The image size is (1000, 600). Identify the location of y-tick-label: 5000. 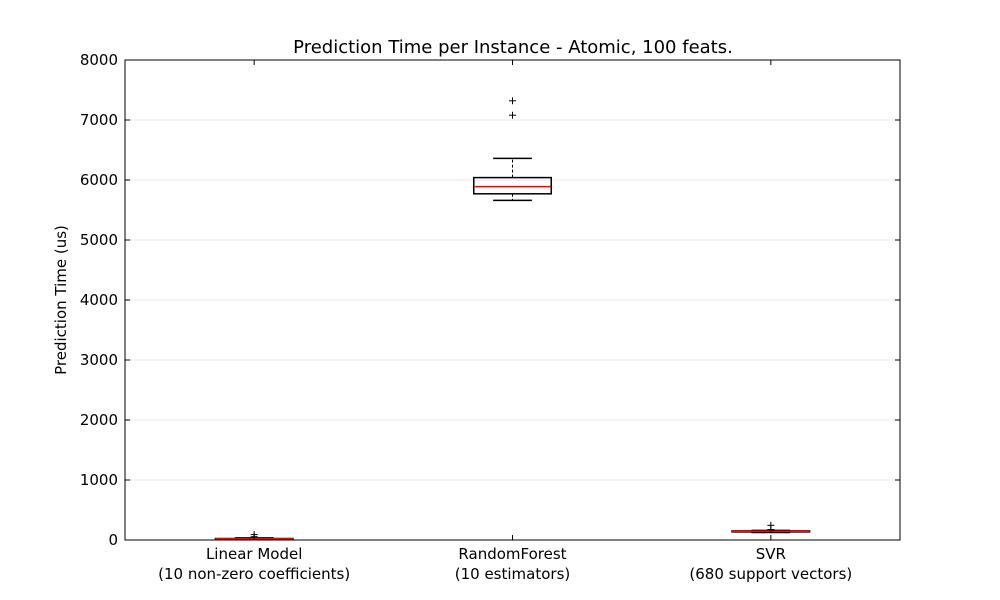
(99, 240).